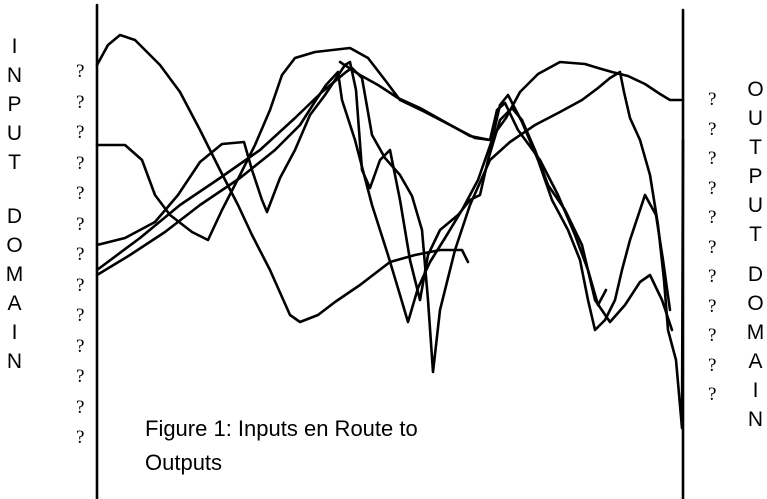 This screenshot has width=767, height=499. Describe the element at coordinates (14, 107) in the screenshot. I see `input-word: INPUT` at that location.